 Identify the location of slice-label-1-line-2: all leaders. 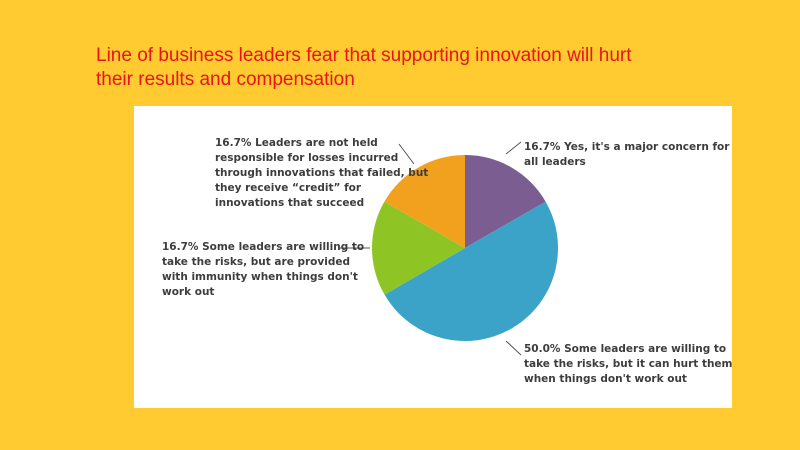
(555, 162).